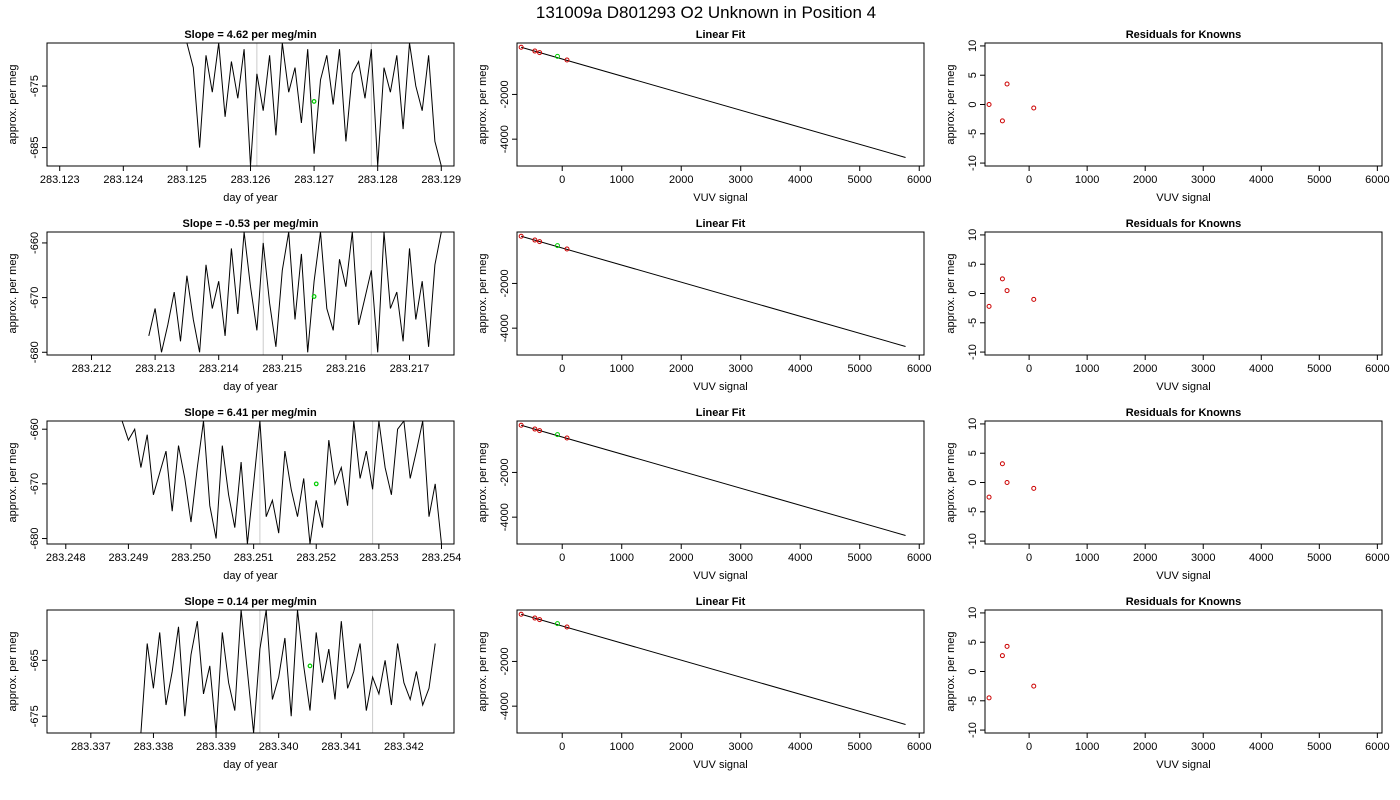 The width and height of the screenshot is (1400, 800). Describe the element at coordinates (250, 224) in the screenshot. I see `panel-title: Slope = -0.53 per meg/min` at that location.